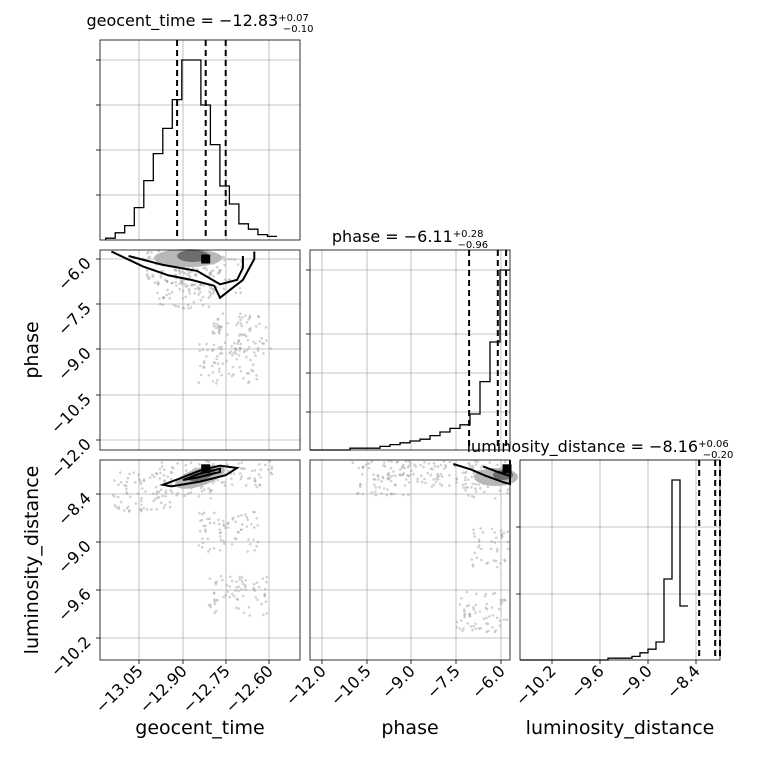  Describe the element at coordinates (443, 681) in the screenshot. I see `xtick-label-phase-3: −7.5` at that location.